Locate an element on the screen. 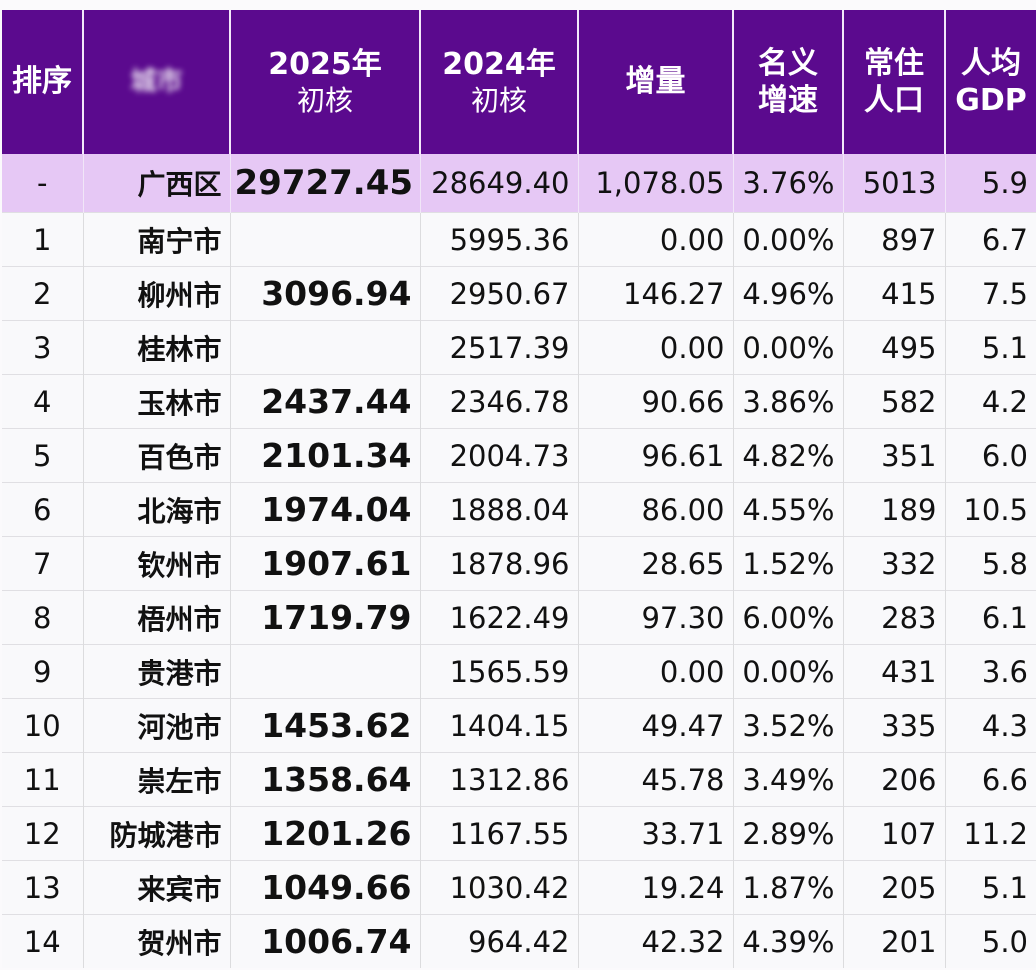  cell-population: 5013 is located at coordinates (893, 183).